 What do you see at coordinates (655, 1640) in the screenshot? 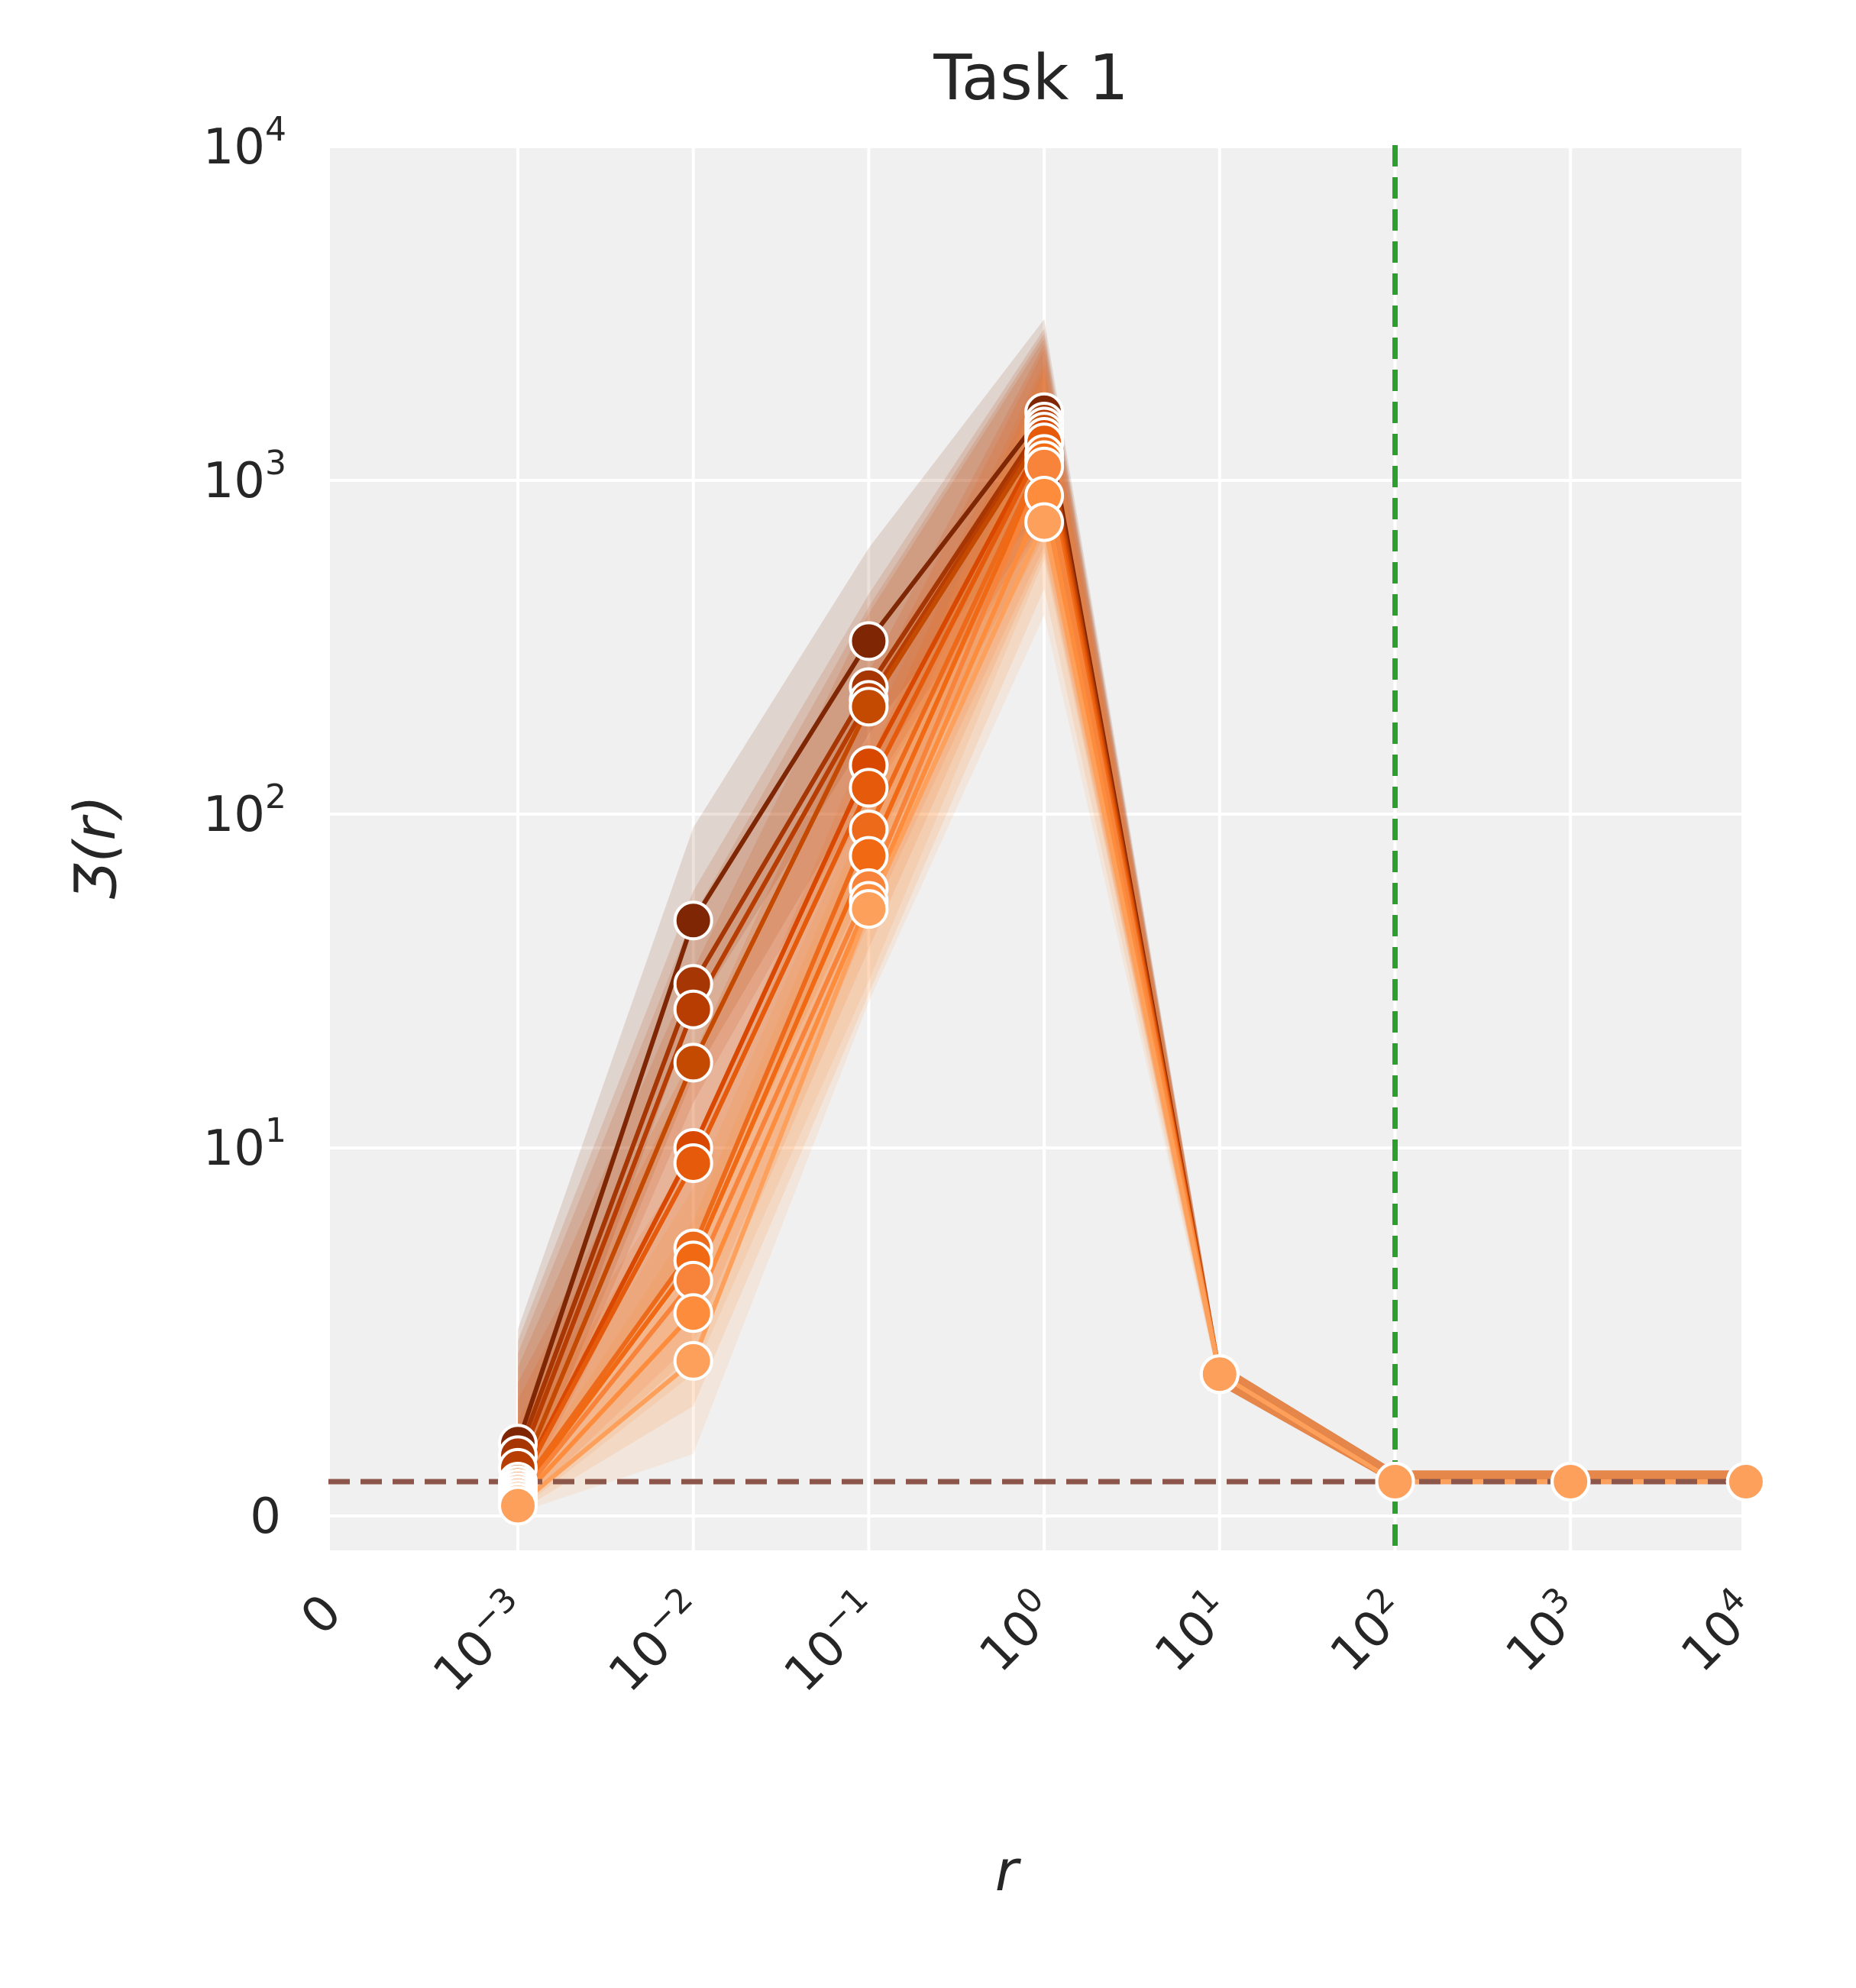
I see `x-tick-label-2: 10−2` at bounding box center [655, 1640].